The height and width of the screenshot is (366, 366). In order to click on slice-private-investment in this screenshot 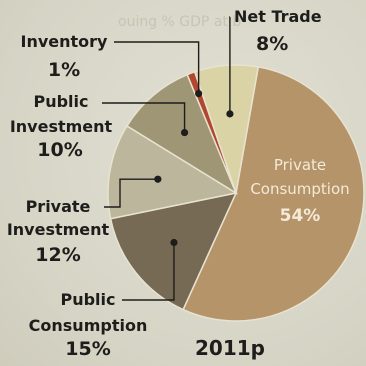, I will do `click(173, 172)`.